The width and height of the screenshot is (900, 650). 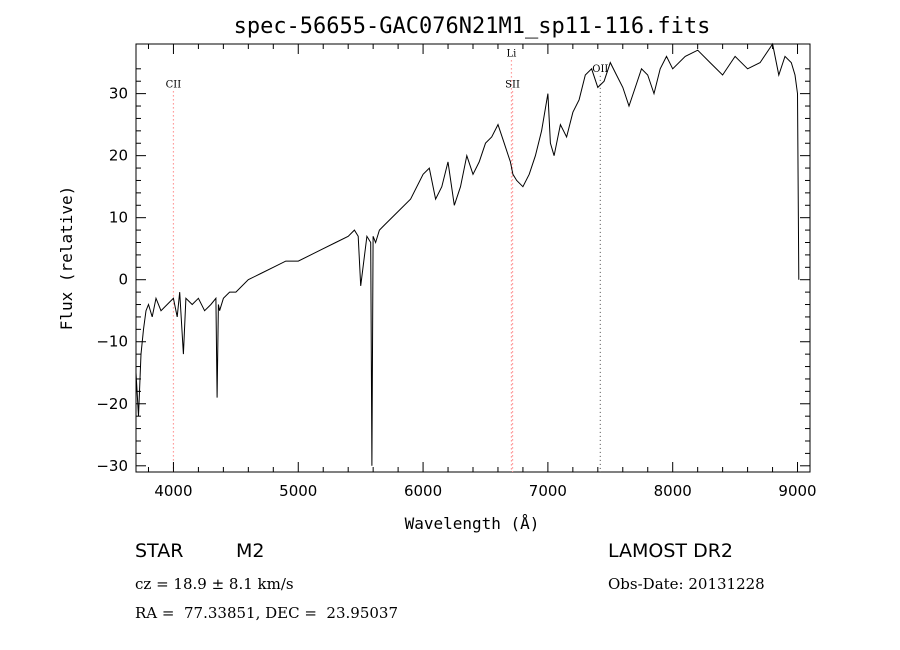 I want to click on x-tick-label: 5000, so click(x=298, y=491).